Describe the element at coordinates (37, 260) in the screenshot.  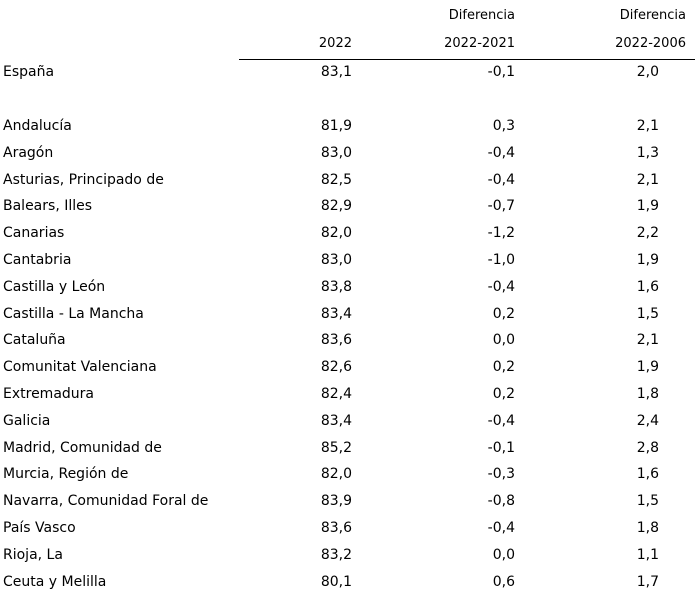
I see `row-name: Cantabria` at that location.